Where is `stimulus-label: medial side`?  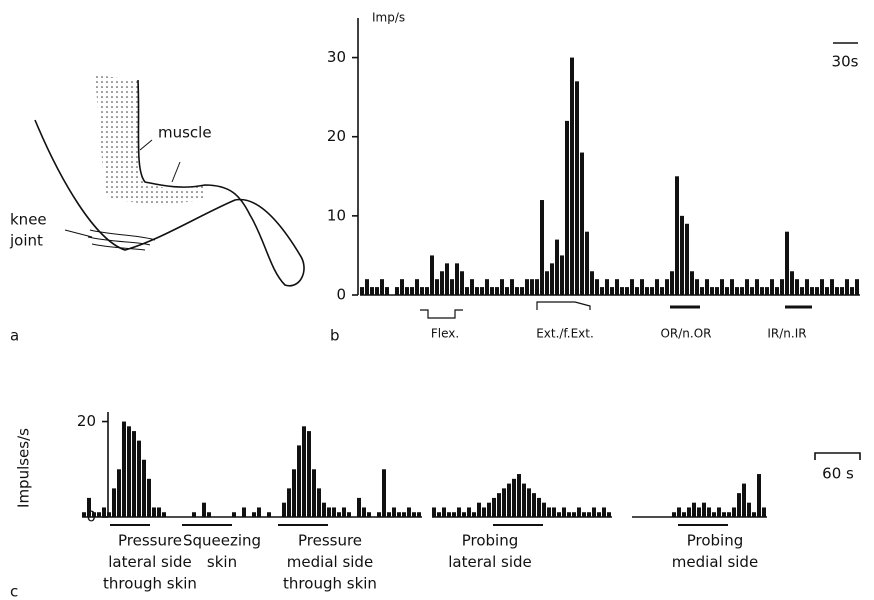
stimulus-label: medial side is located at coordinates (330, 562).